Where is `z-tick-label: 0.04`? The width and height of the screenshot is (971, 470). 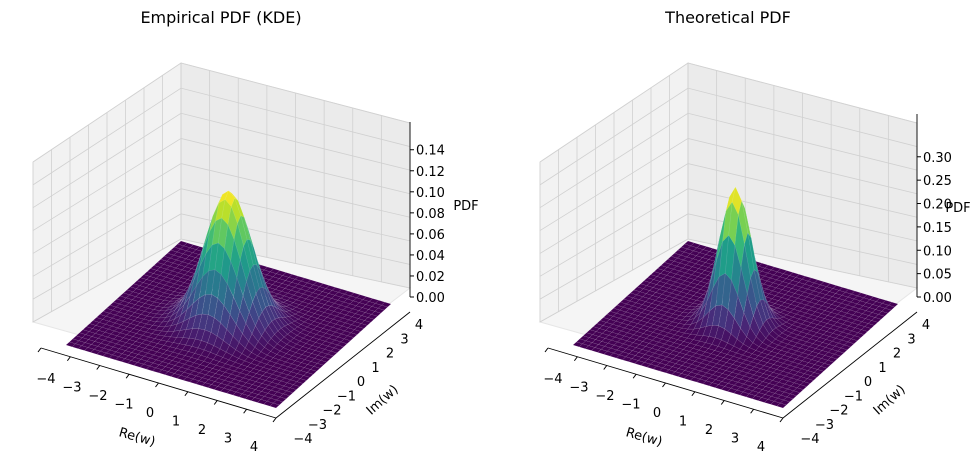
z-tick-label: 0.04 is located at coordinates (430, 256).